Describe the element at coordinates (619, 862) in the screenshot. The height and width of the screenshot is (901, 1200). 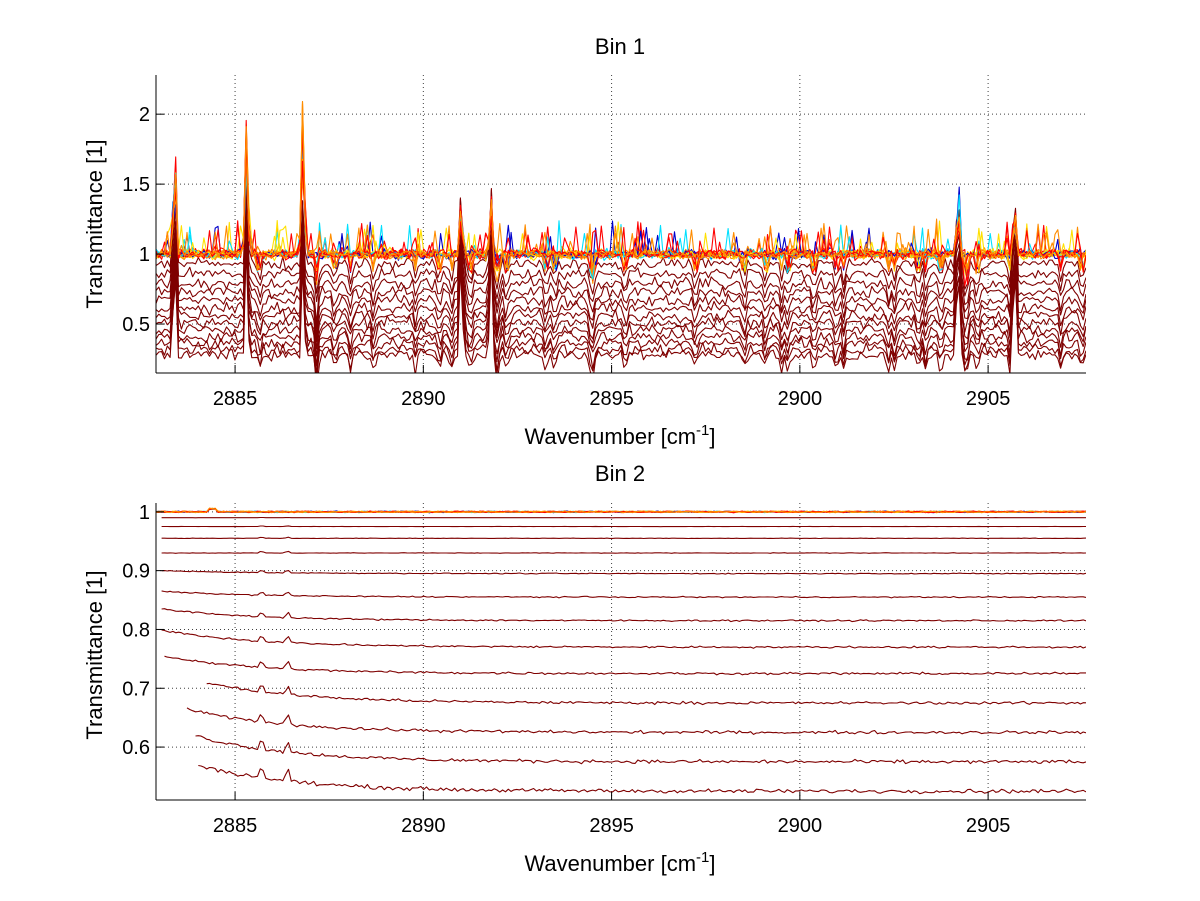
I see `x-axis-label-bin-2: Wavenumber [cm-1]` at that location.